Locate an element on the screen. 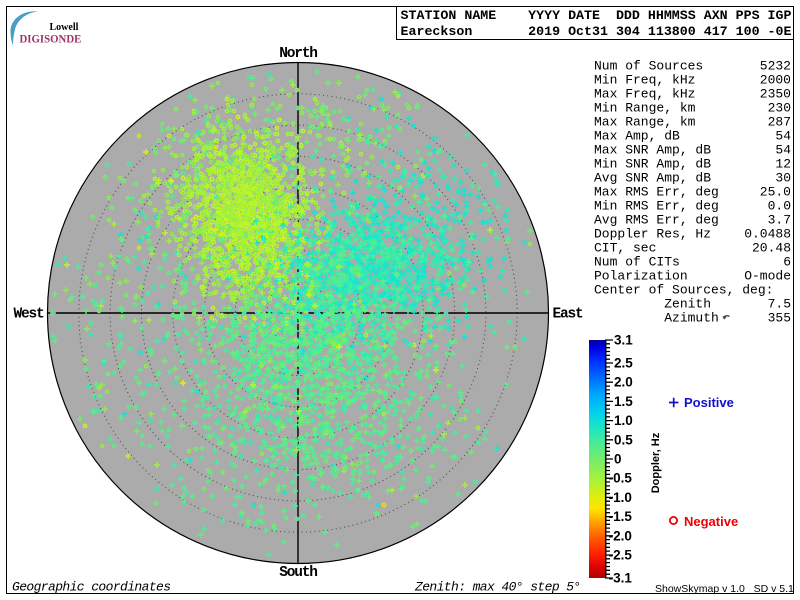 The image size is (800, 600). svg-text: -1.5 is located at coordinates (621, 516).